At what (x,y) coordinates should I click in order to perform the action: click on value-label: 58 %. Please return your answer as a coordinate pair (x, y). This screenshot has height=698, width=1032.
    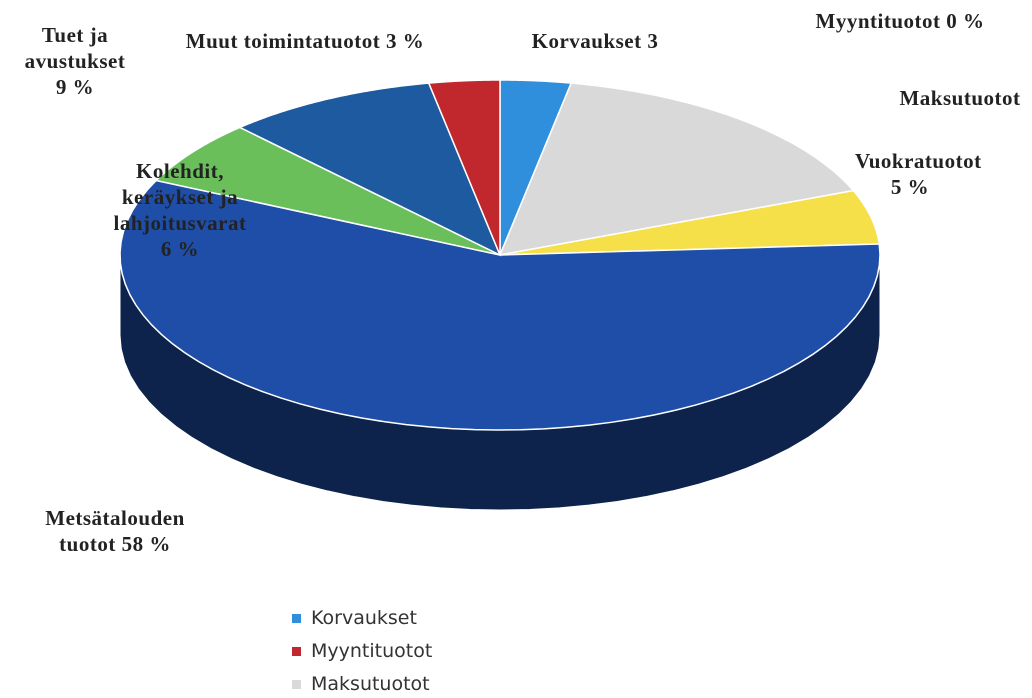
    Looking at the image, I should click on (146, 544).